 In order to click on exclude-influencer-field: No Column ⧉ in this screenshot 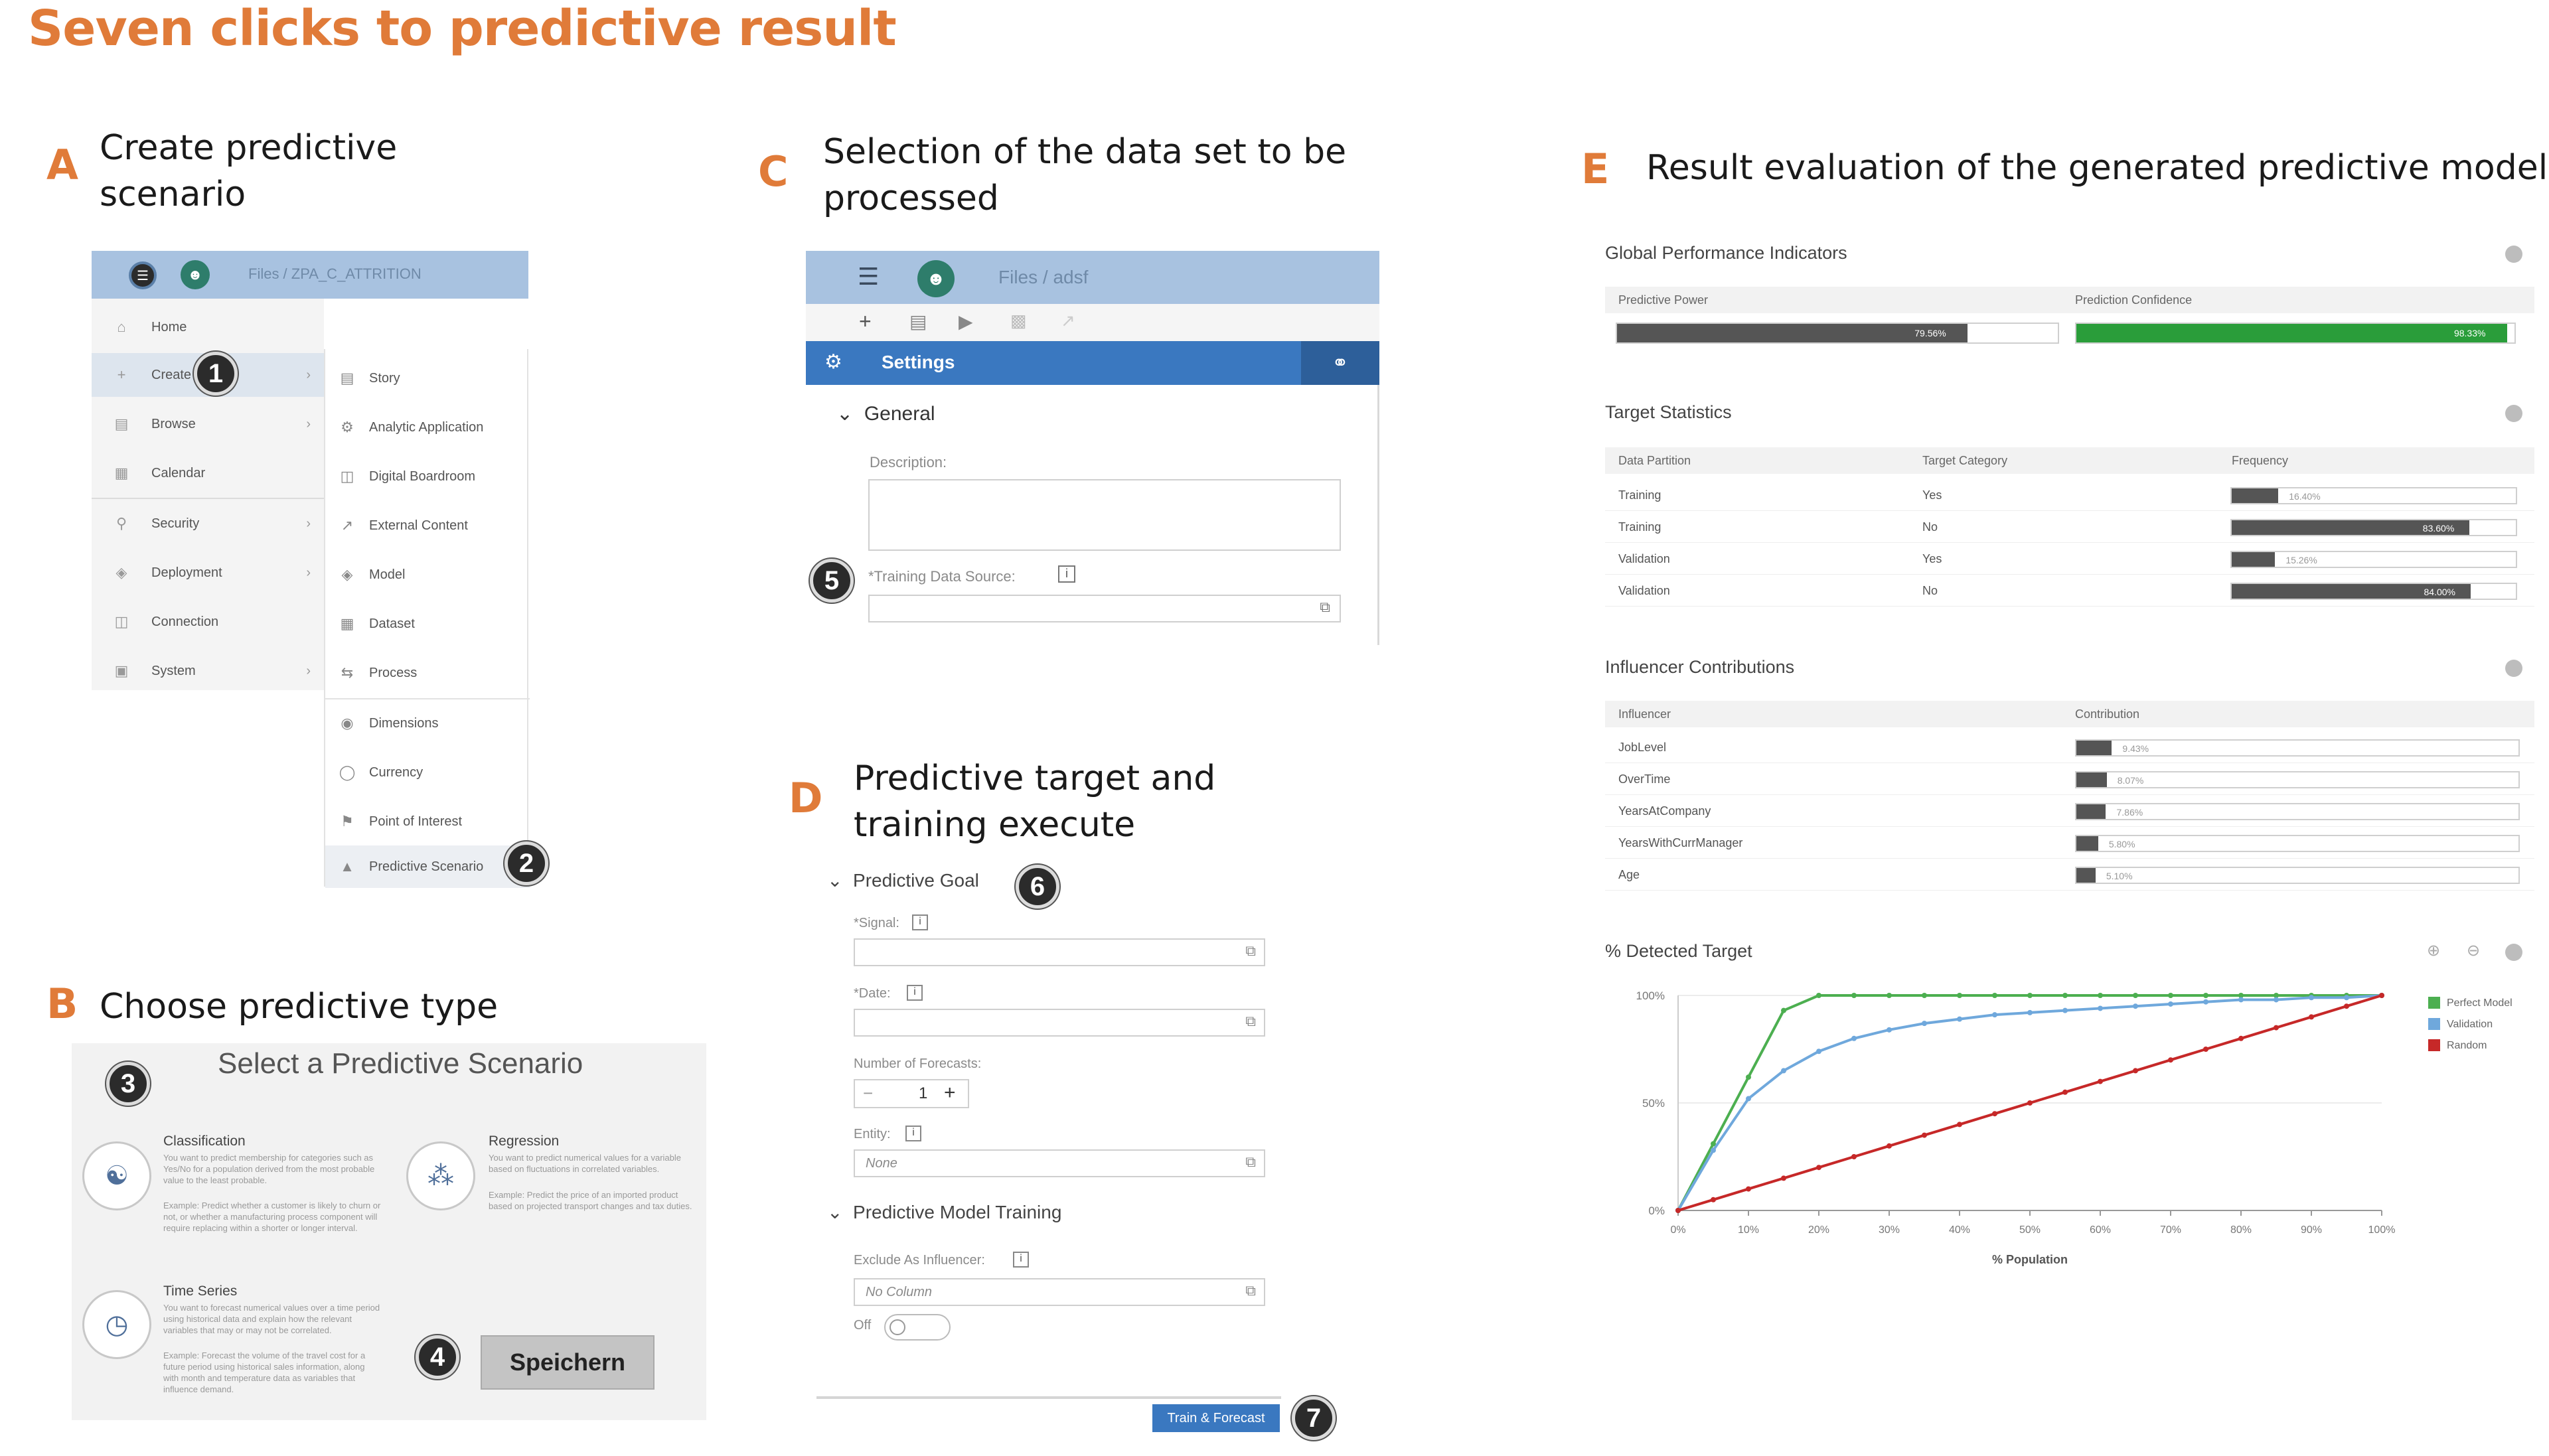, I will do `click(1059, 1292)`.